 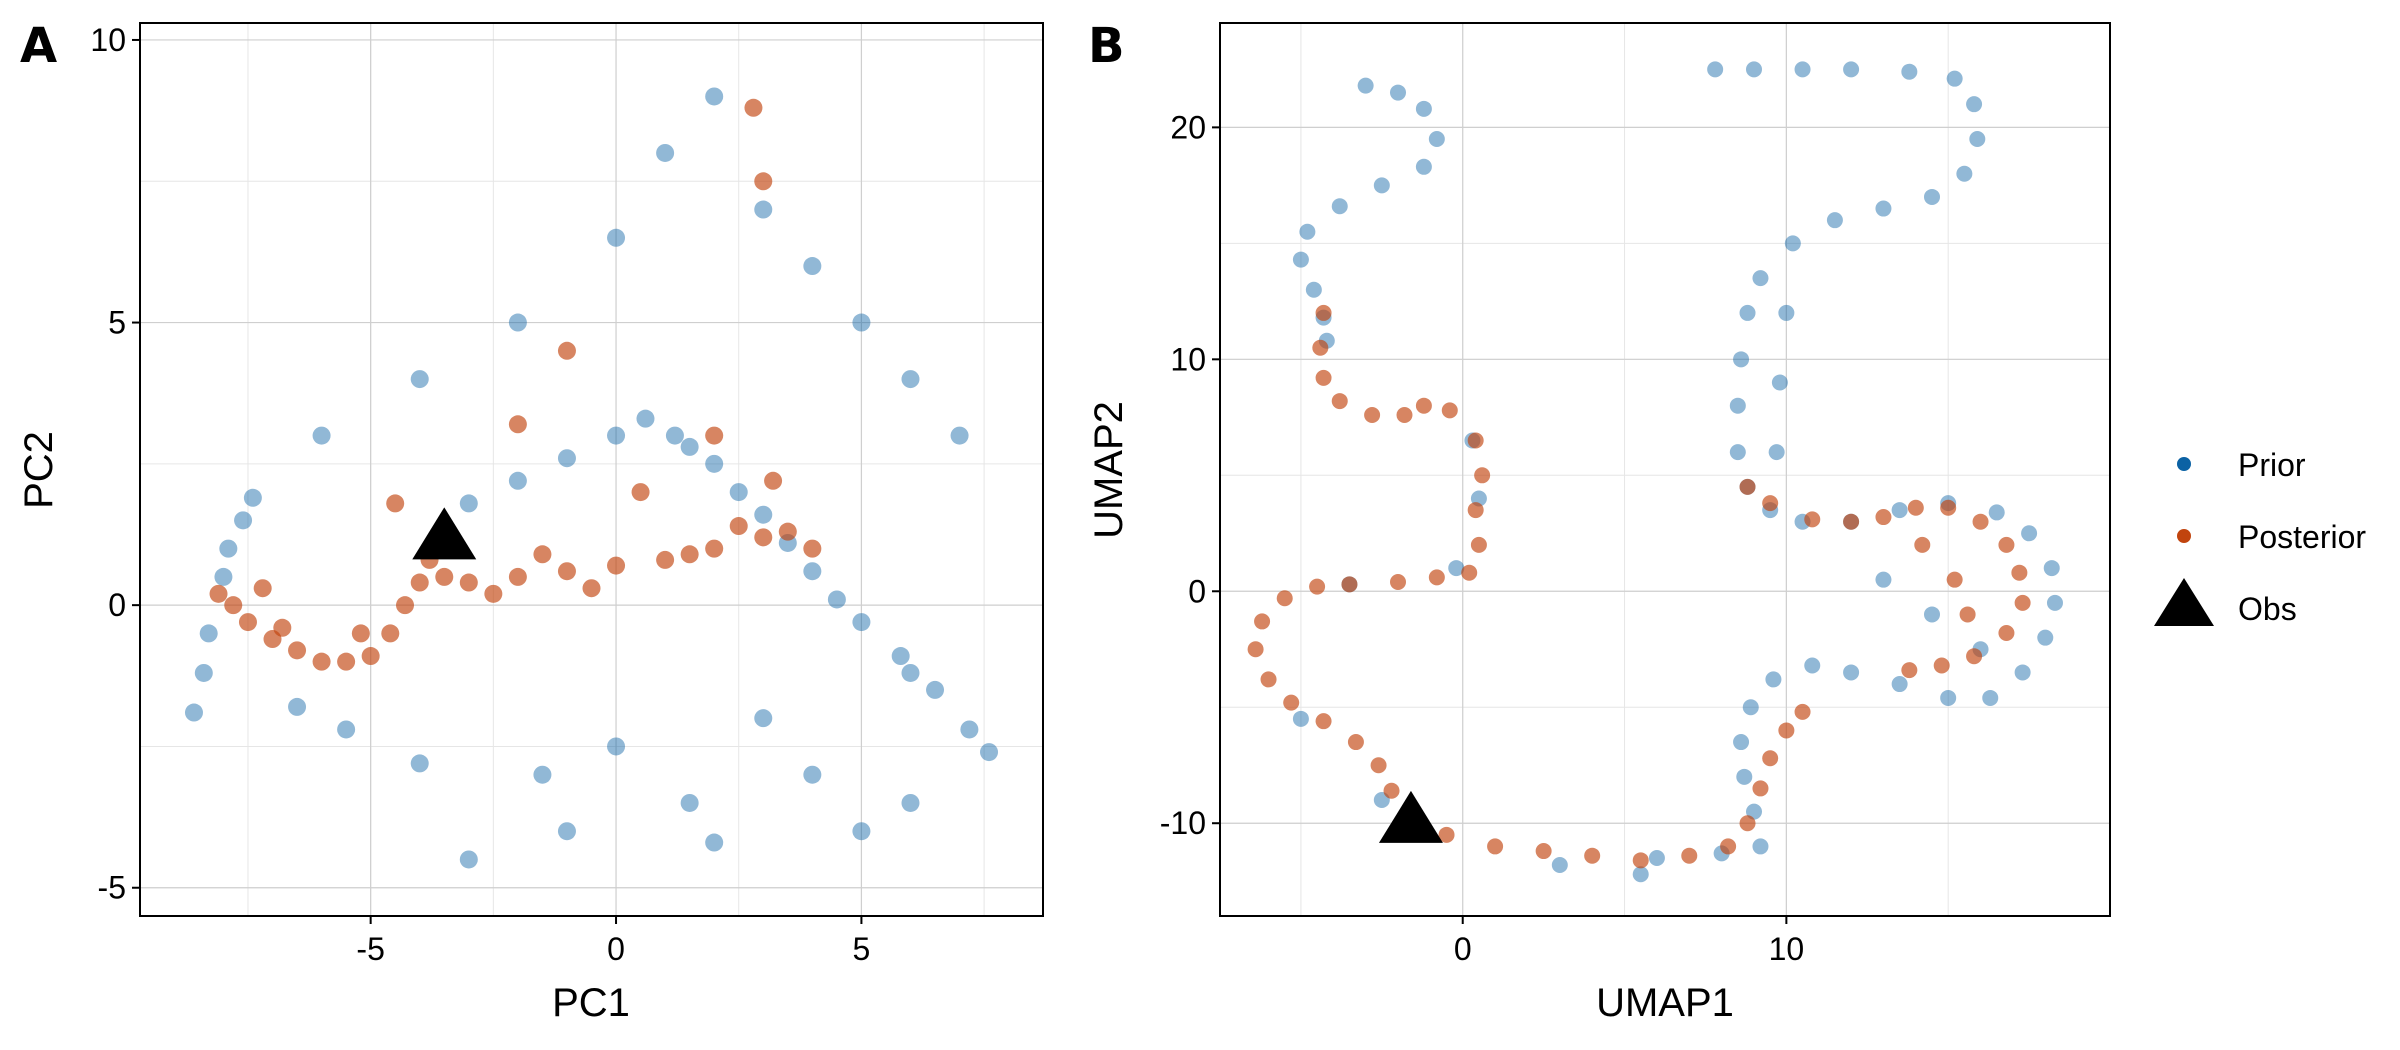 I want to click on tick-label-y: -10, so click(x=1183, y=823).